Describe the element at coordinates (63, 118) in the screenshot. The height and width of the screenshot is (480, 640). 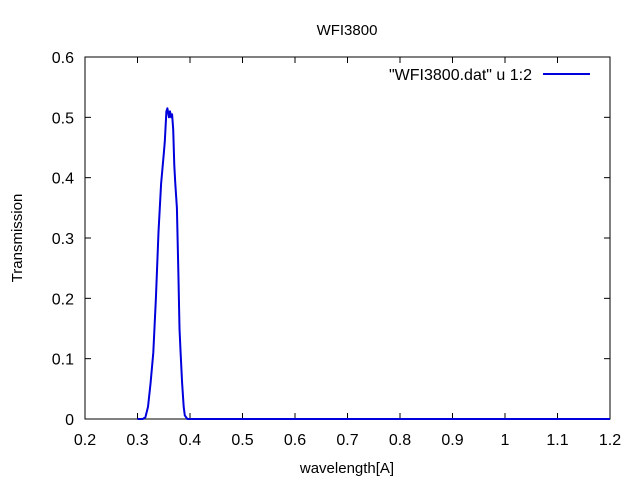
I see `y-tick-label: 0.5` at that location.